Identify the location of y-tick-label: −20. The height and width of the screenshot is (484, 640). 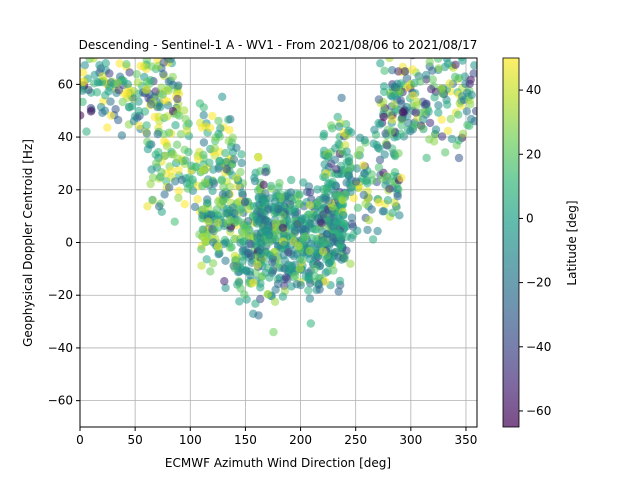
(60, 295).